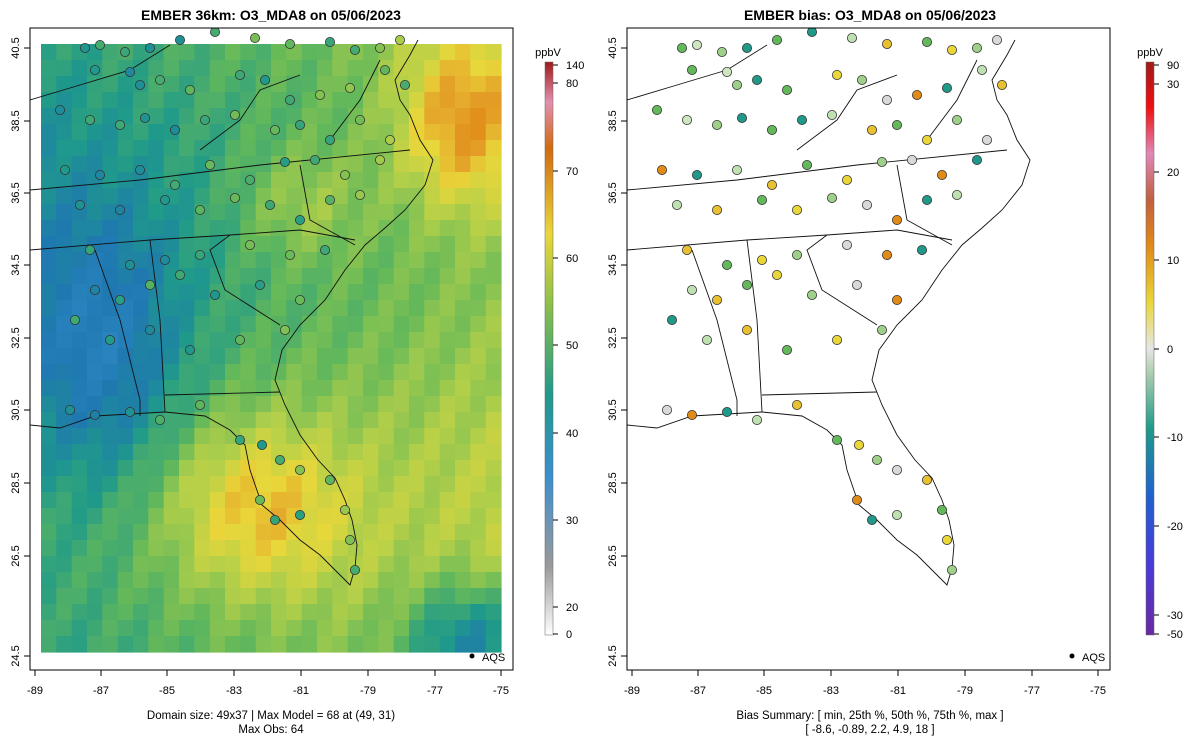 This screenshot has height=750, width=1200. Describe the element at coordinates (698, 691) in the screenshot. I see `x-tick-label: -87` at that location.